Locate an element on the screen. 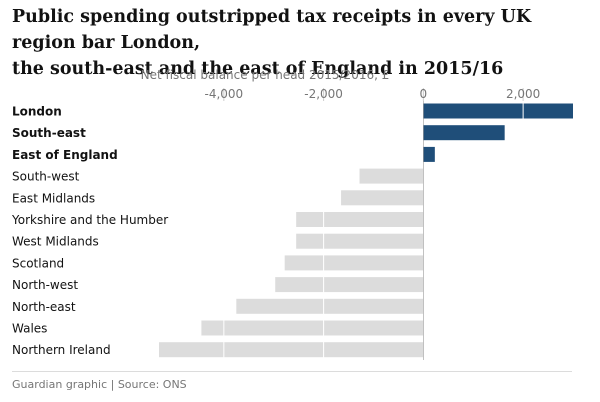 This screenshot has height=402, width=600. category-label: Yorkshire and the Humber is located at coordinates (89, 220).